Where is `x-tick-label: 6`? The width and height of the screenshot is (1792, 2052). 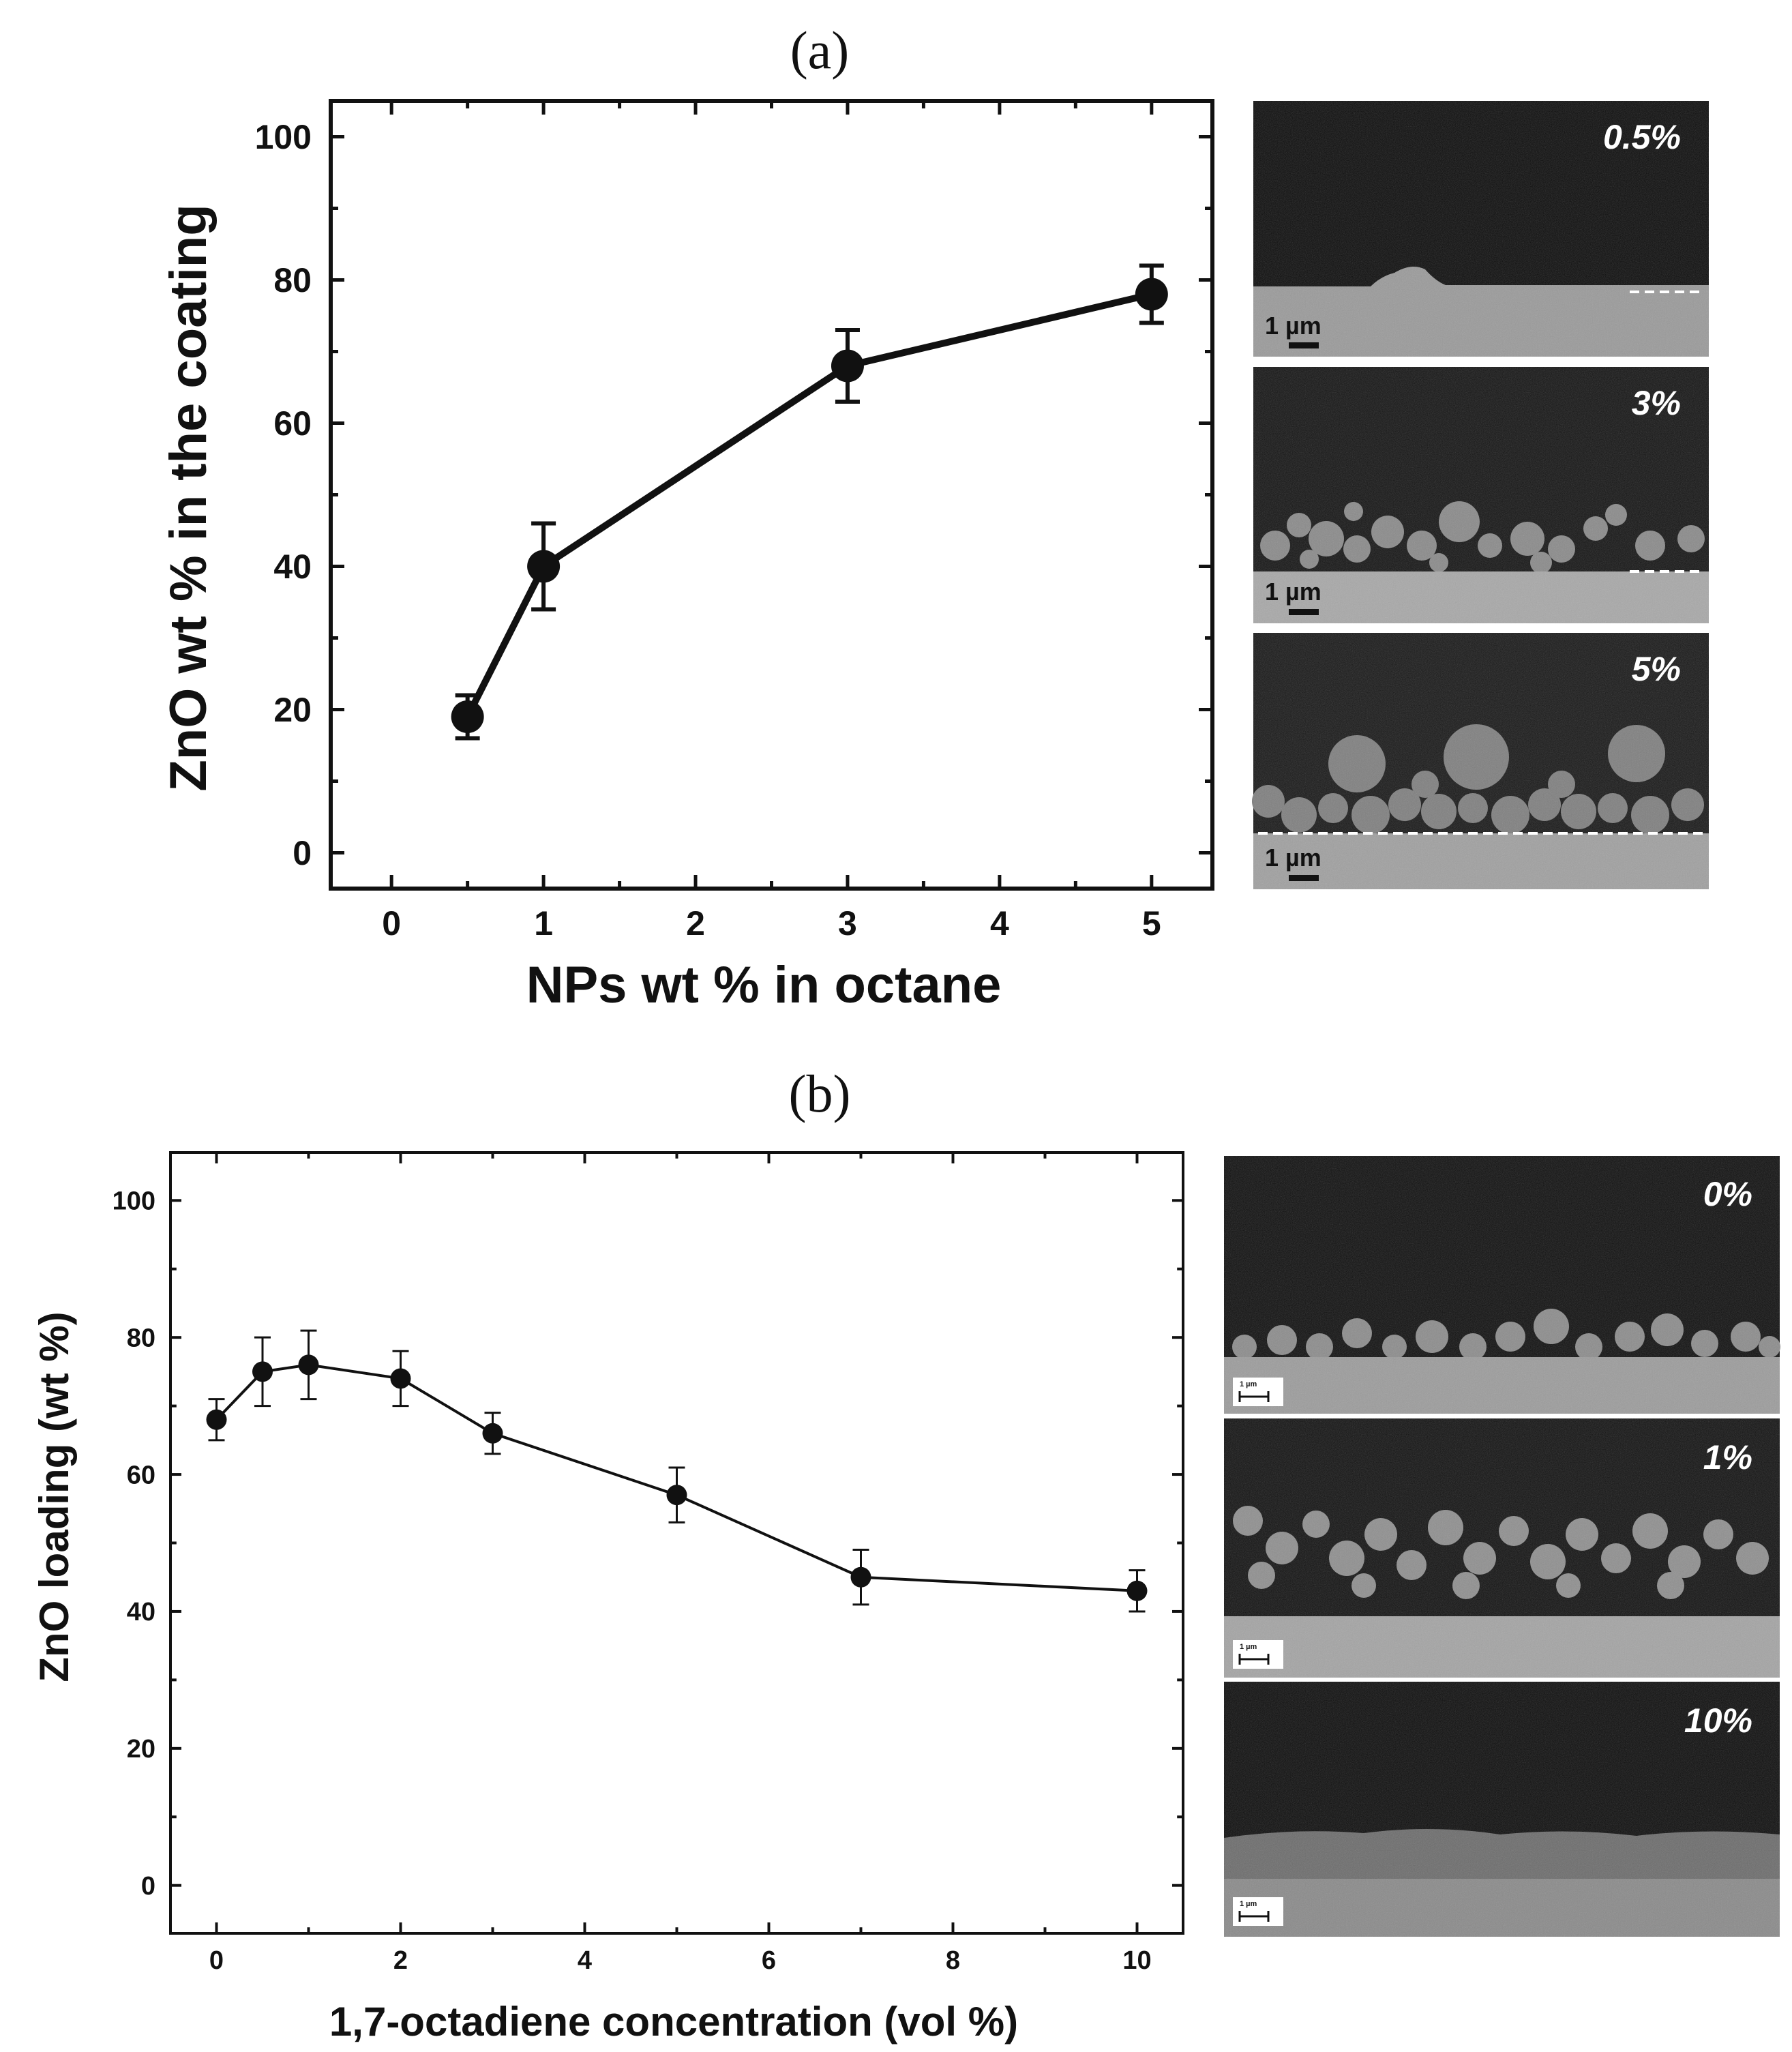 x-tick-label: 6 is located at coordinates (769, 1960).